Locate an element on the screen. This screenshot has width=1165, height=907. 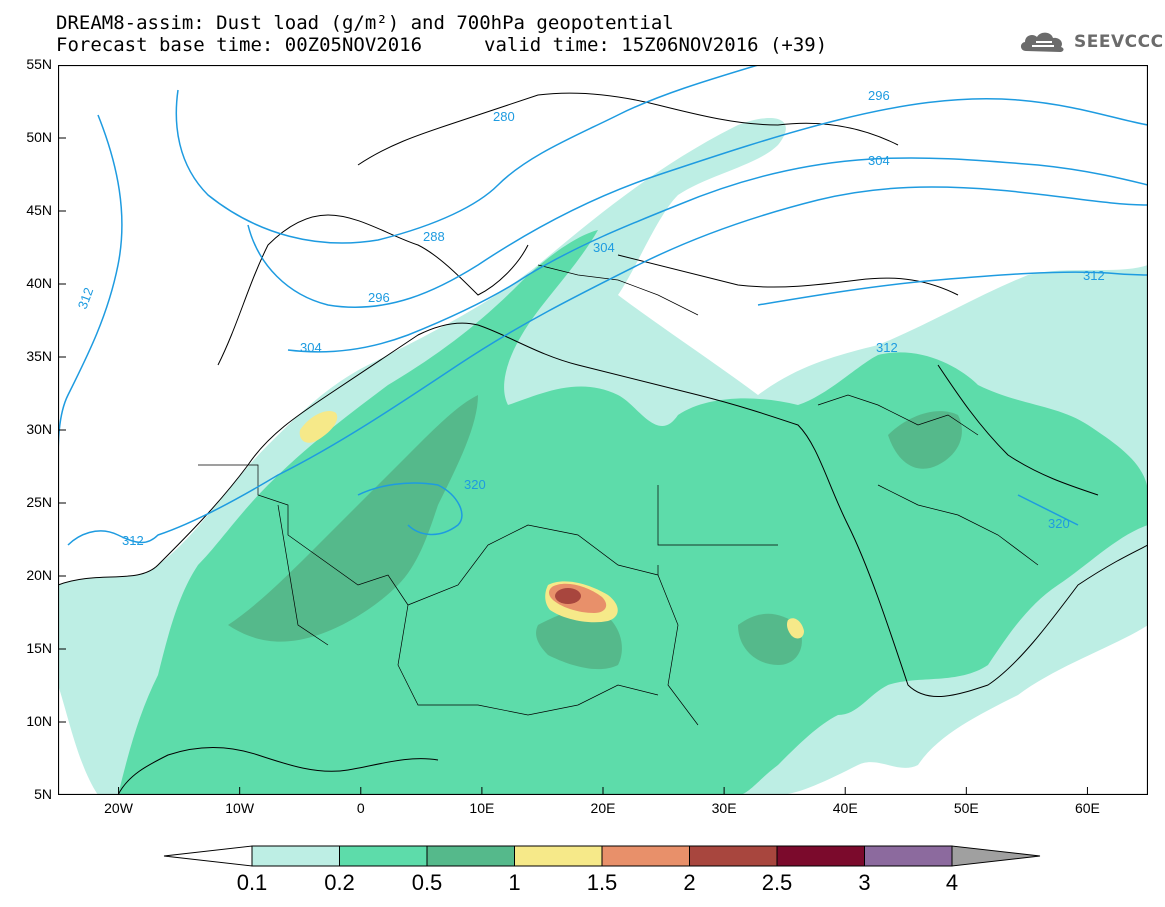
colorbar is located at coordinates (602, 856).